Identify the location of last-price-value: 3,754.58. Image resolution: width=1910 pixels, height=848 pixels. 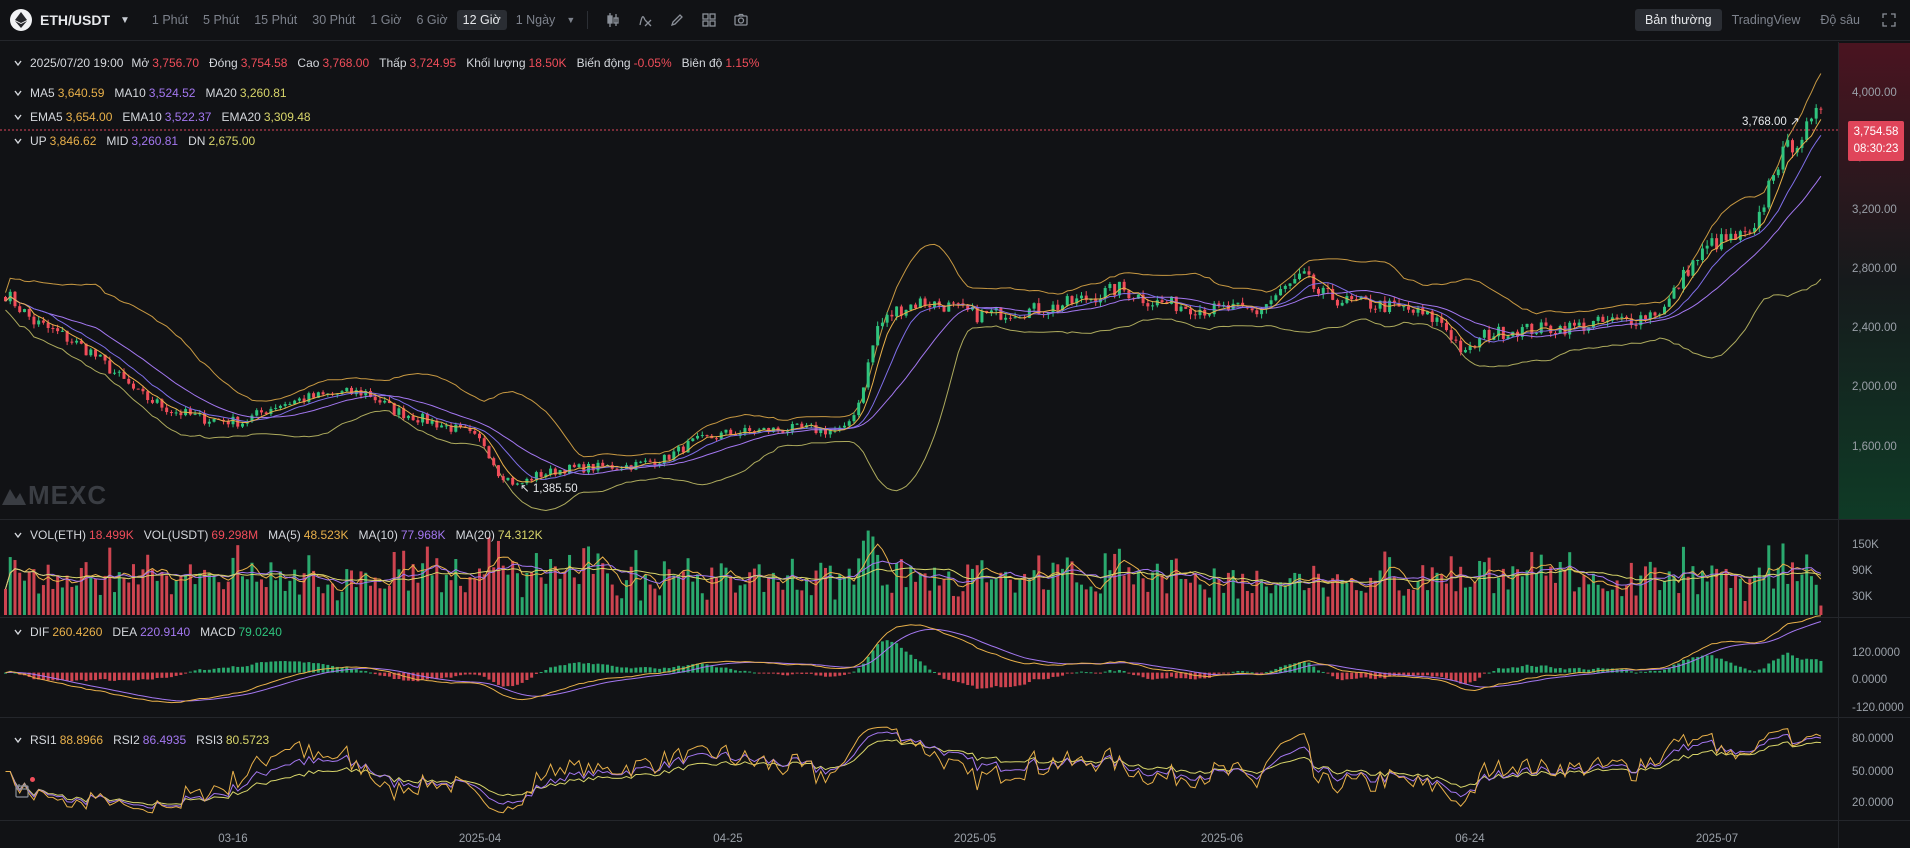
(1876, 132).